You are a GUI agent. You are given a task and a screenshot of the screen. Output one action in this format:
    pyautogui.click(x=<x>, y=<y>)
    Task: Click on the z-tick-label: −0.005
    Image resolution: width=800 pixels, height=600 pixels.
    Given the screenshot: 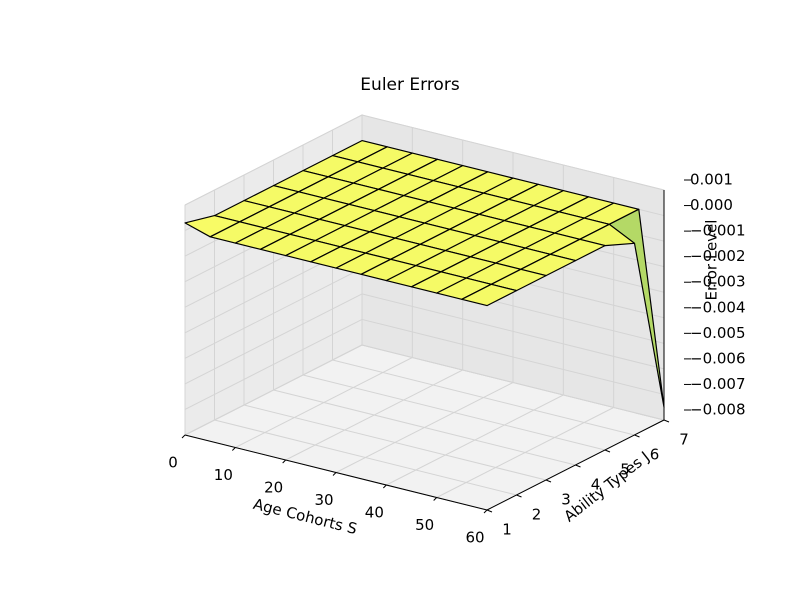 What is the action you would take?
    pyautogui.click(x=718, y=333)
    